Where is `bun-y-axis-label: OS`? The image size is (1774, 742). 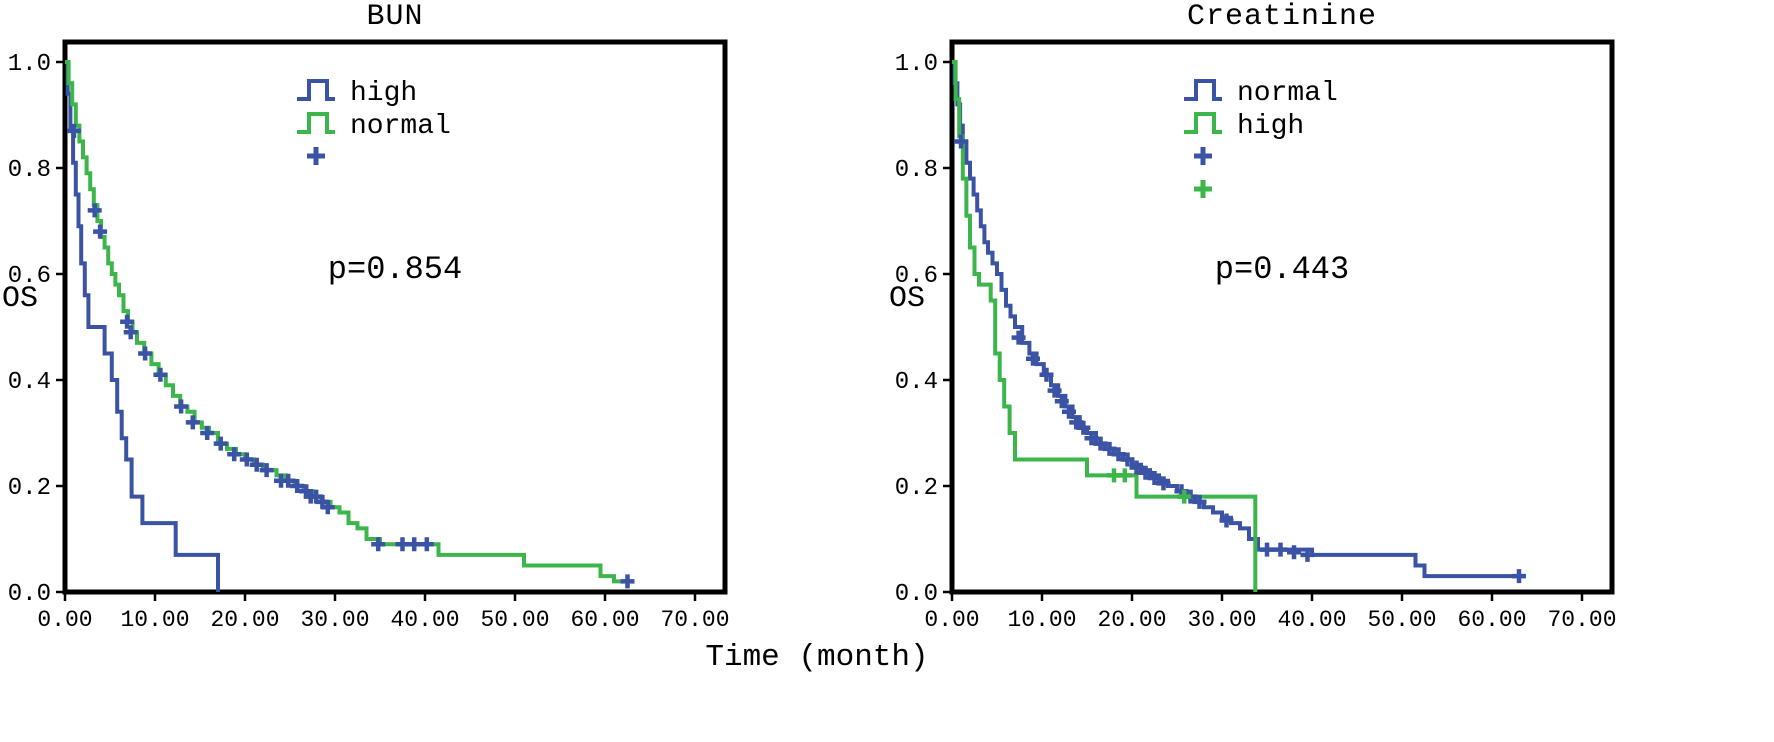
bun-y-axis-label: OS is located at coordinates (20, 299).